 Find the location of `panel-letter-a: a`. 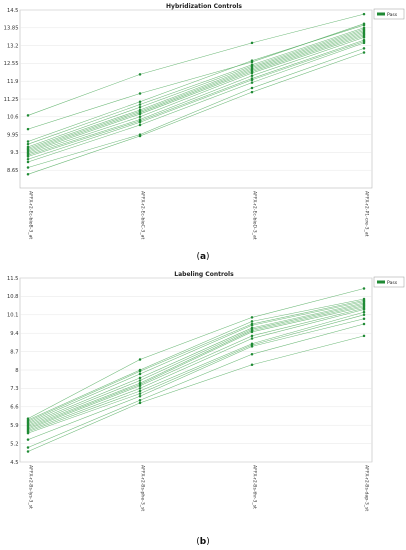

panel-letter-a: a is located at coordinates (203, 257).